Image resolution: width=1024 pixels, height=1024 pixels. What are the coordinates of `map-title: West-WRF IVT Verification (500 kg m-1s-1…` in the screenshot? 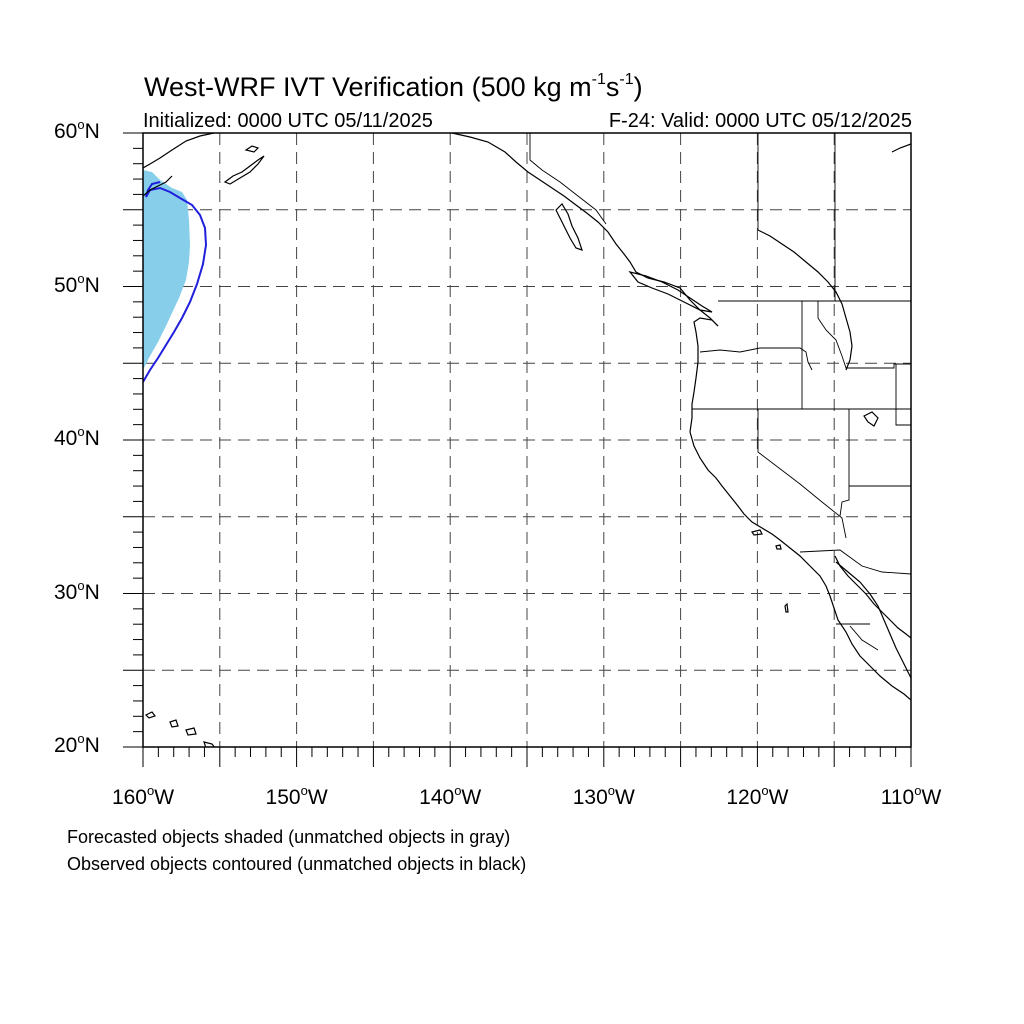 It's located at (393, 87).